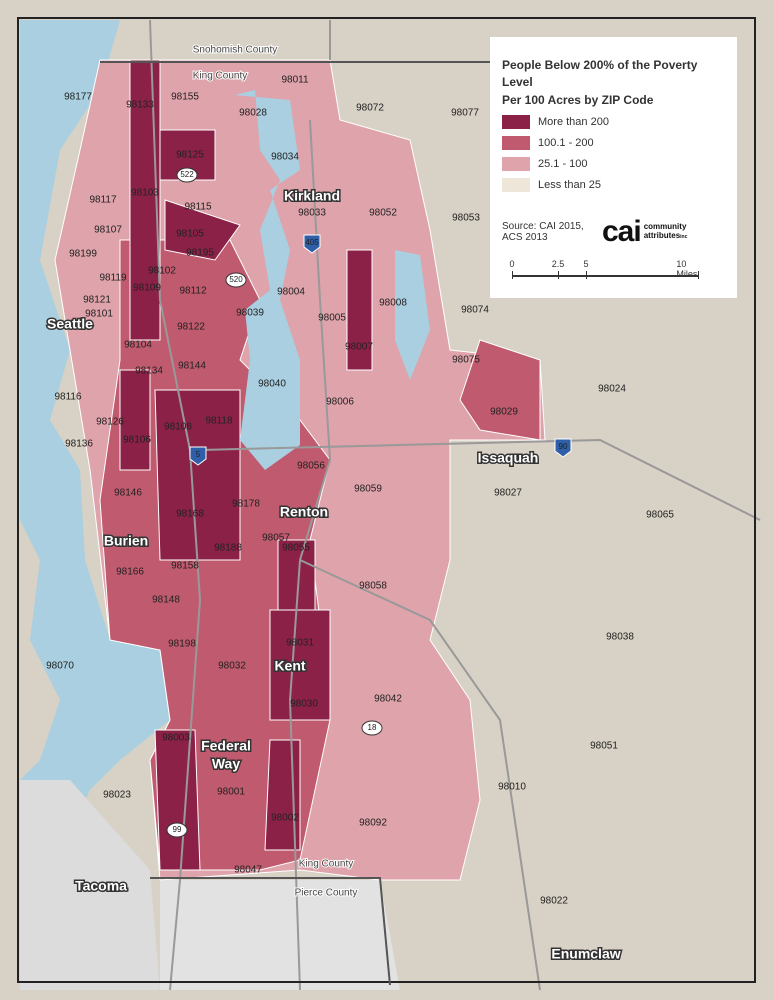 This screenshot has height=1000, width=773. I want to click on zip-label: 98006, so click(340, 402).